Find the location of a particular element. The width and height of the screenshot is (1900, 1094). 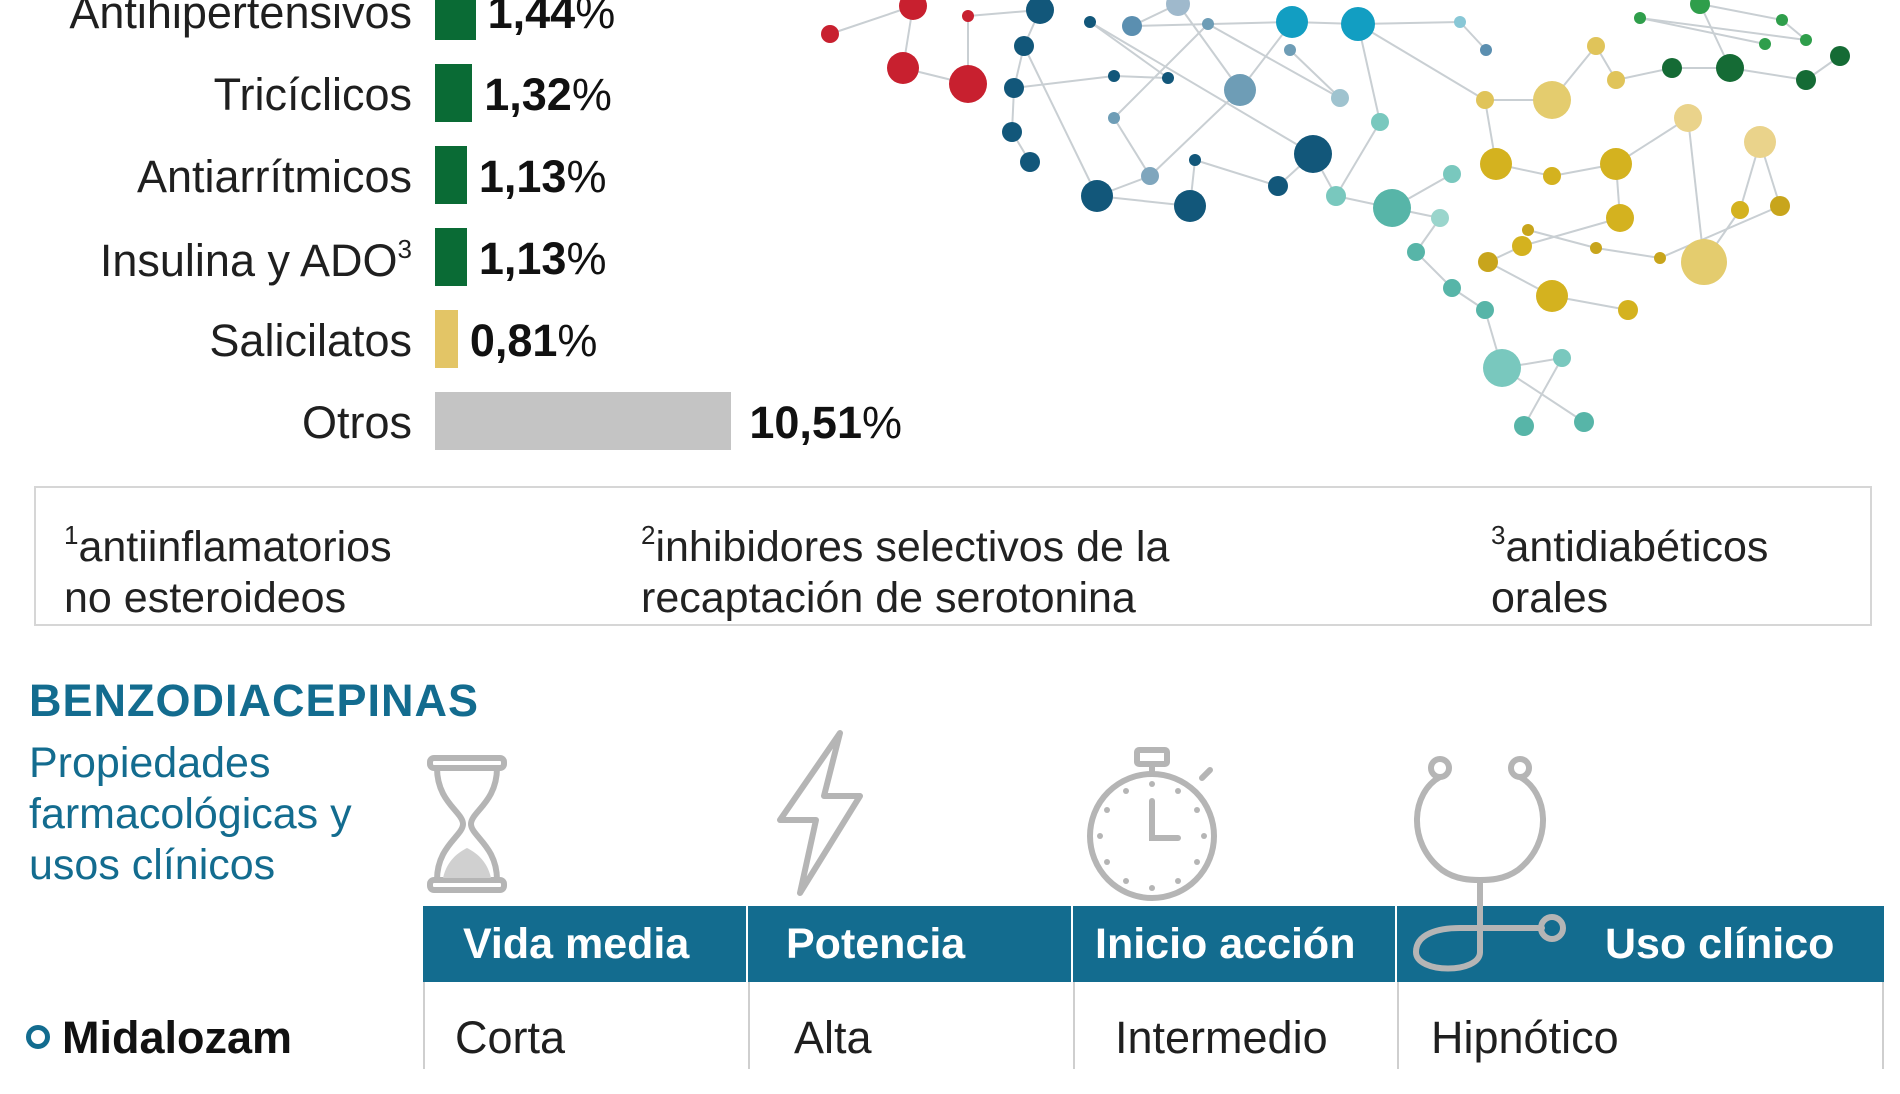

header-vida-media: Vida media is located at coordinates (585, 944).